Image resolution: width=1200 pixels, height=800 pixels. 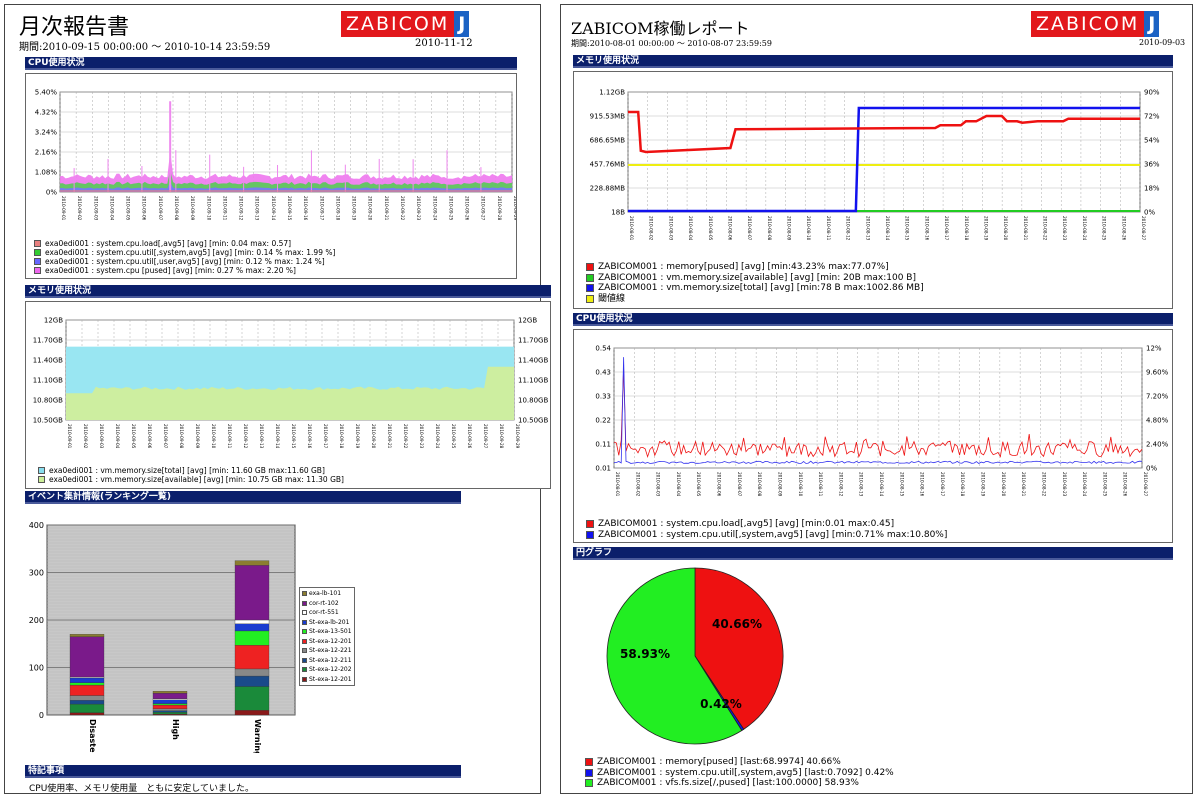 I want to click on y-tick-label-right: 36%, so click(x=1152, y=165).